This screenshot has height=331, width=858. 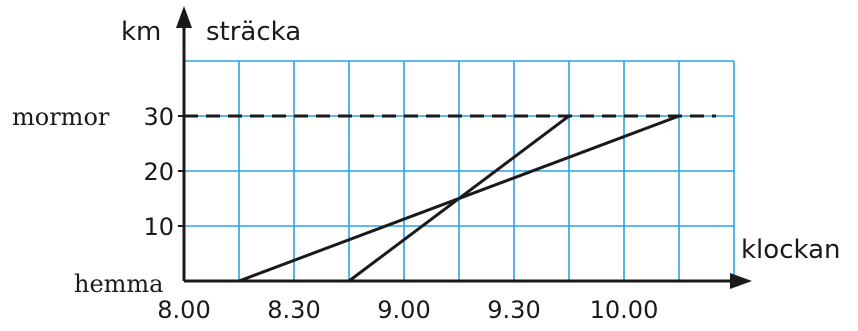 What do you see at coordinates (158, 227) in the screenshot?
I see `y-tick-label: 10` at bounding box center [158, 227].